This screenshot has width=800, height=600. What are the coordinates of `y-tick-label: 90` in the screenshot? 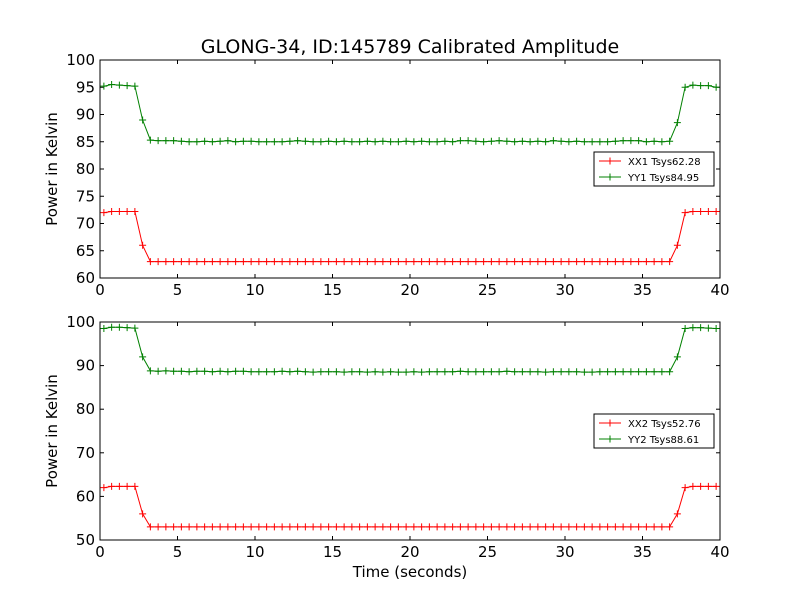 It's located at (85, 366).